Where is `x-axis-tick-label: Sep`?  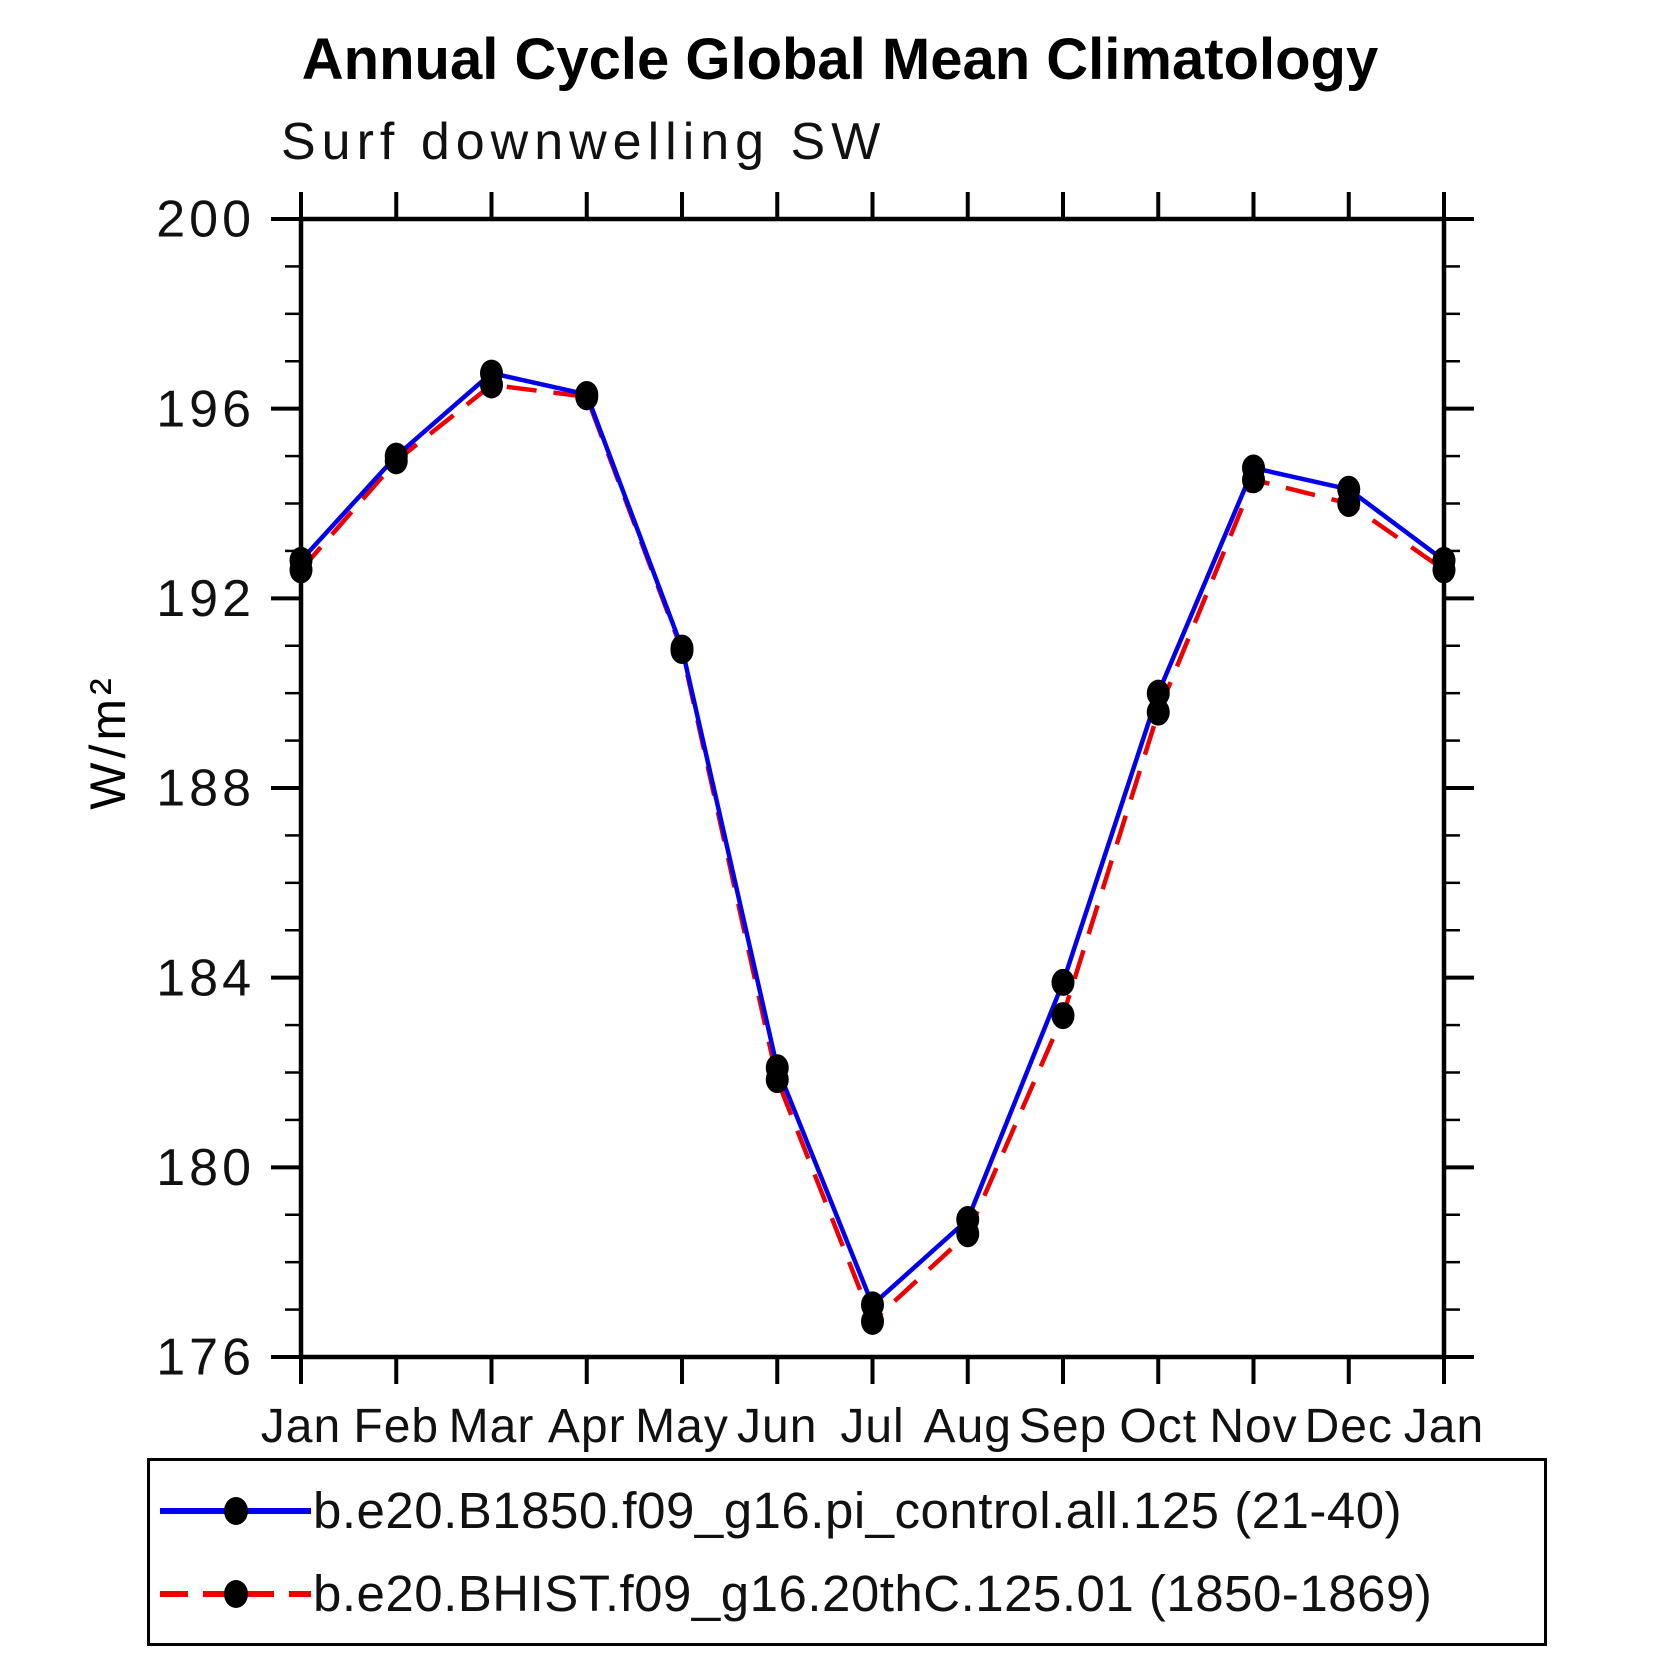
x-axis-tick-label: Sep is located at coordinates (1063, 1426).